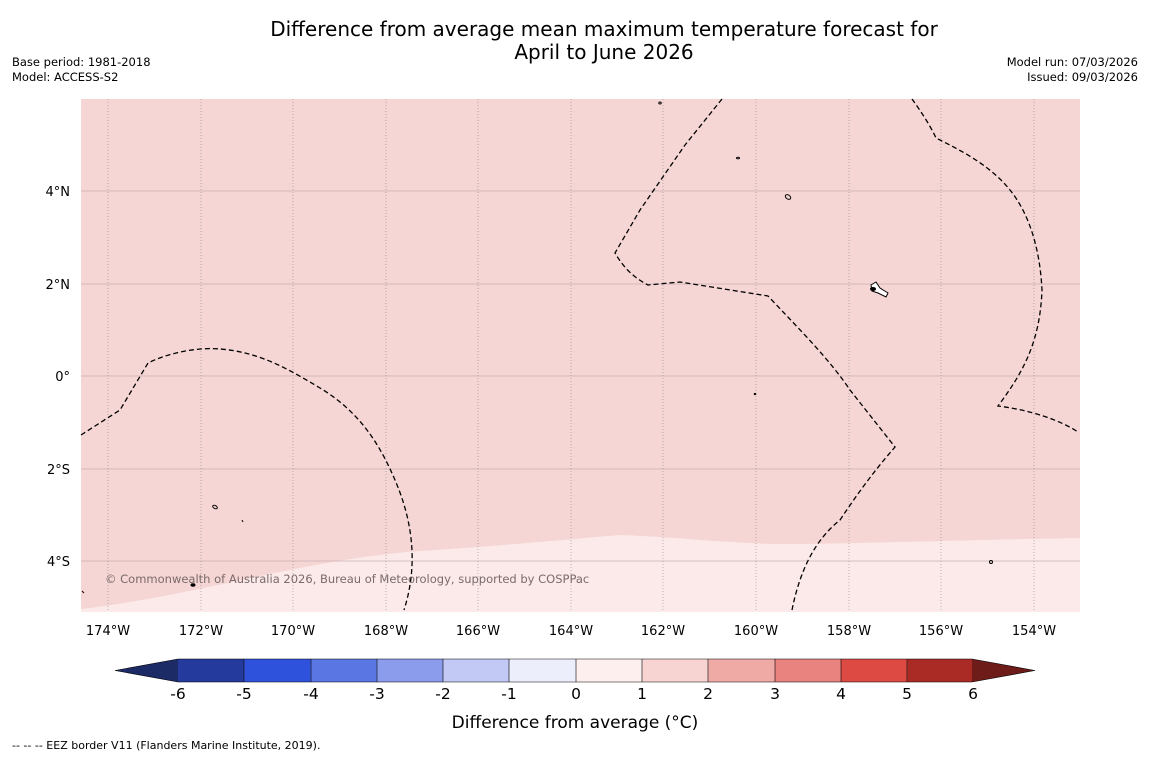 Image resolution: width=1150 pixels, height=758 pixels. I want to click on meta-left: Base period: 1981-2018 Model: ACCESS-S2, so click(81, 70).